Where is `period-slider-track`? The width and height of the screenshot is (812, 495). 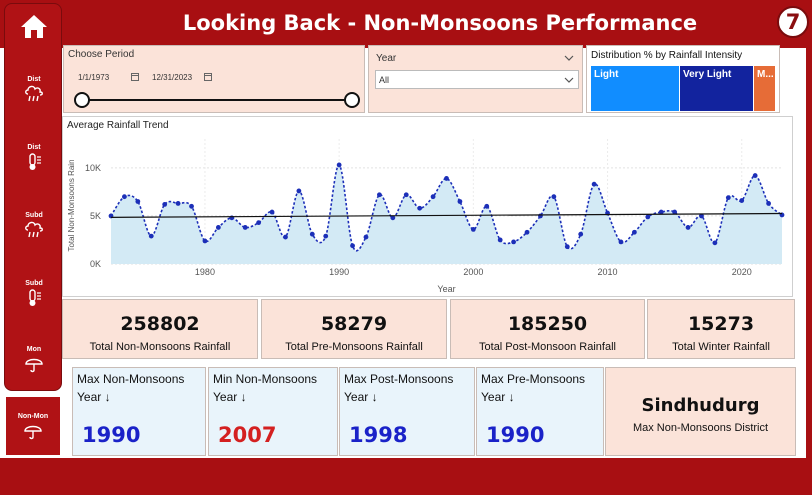
period-slider-track is located at coordinates (217, 100).